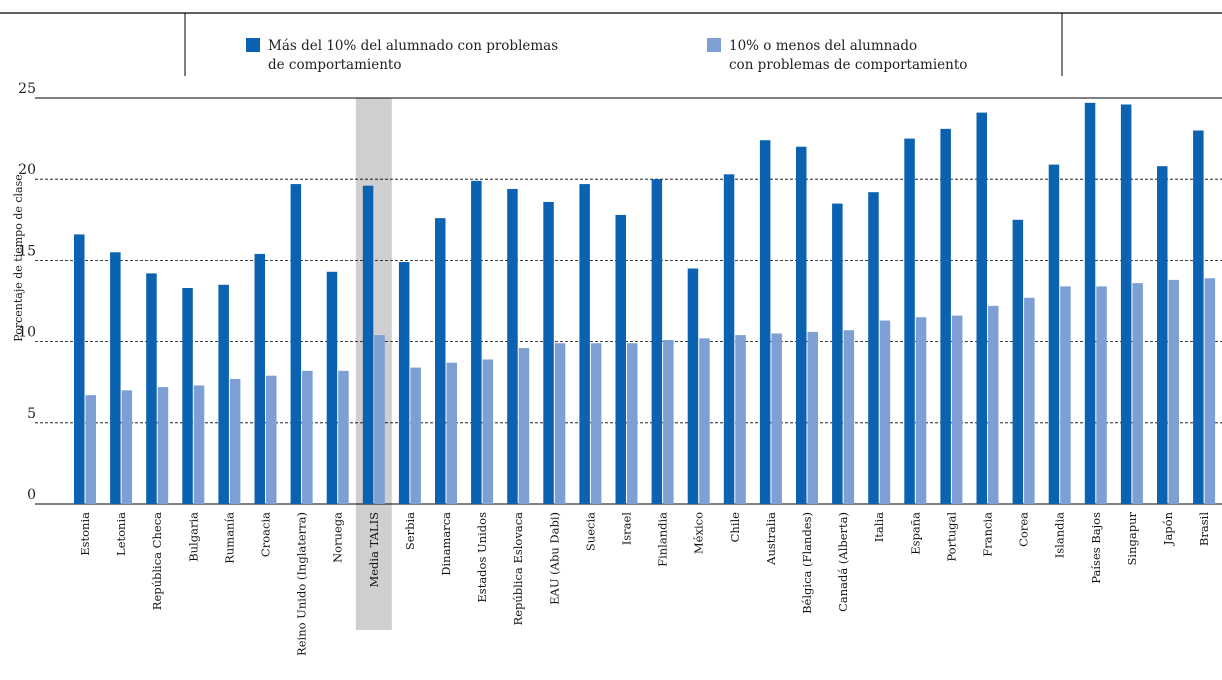 The width and height of the screenshot is (1222, 680). What do you see at coordinates (807, 563) in the screenshot?
I see `x-tick-label-belgica-flandes: Bélgica (Flandes)` at bounding box center [807, 563].